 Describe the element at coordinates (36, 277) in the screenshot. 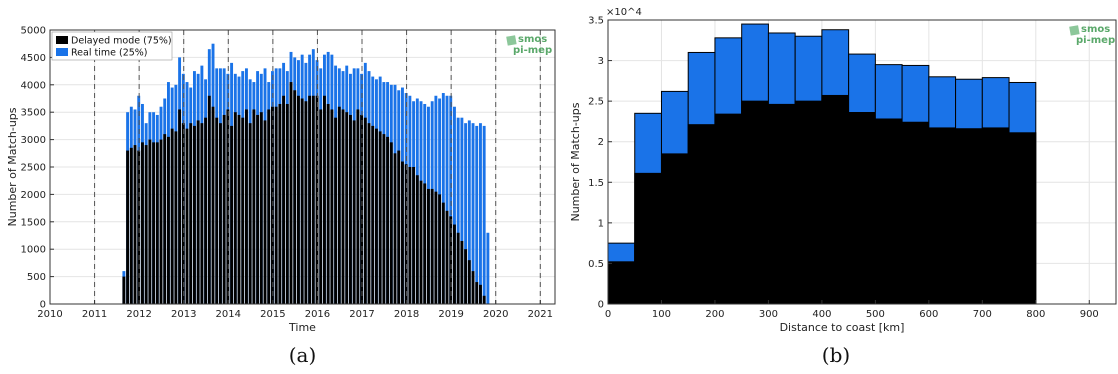

I see `y-tick-label: 500` at that location.